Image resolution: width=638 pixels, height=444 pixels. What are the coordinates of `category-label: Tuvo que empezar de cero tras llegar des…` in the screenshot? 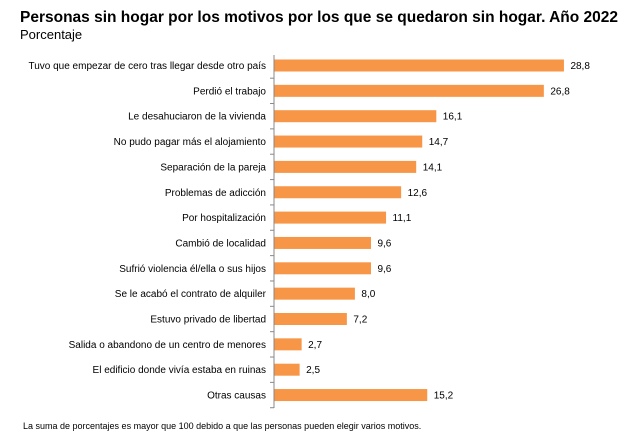 It's located at (147, 66).